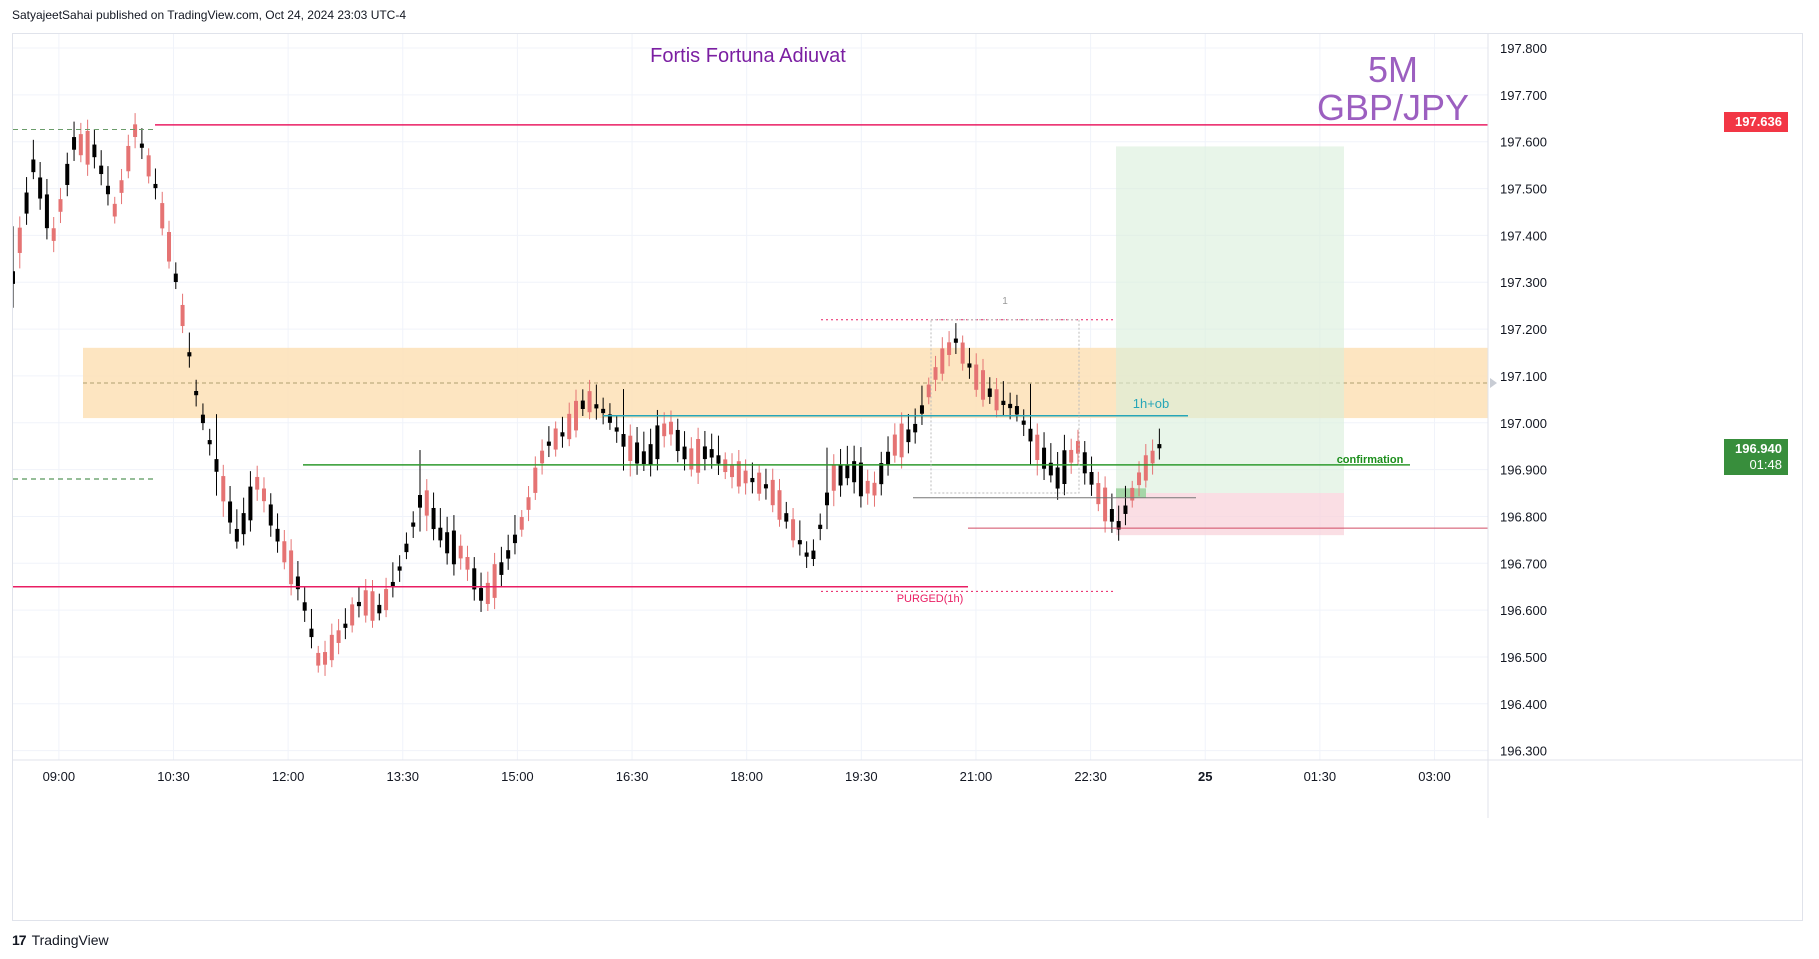  Describe the element at coordinates (1523, 610) in the screenshot. I see `y-tick-label: 196.600` at that location.